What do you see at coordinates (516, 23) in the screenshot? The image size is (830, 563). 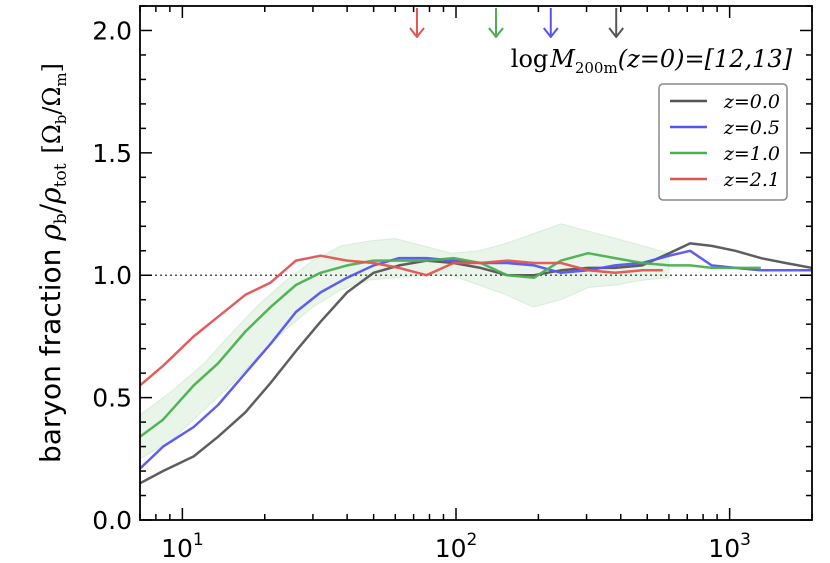 I see `series-arrows` at bounding box center [516, 23].